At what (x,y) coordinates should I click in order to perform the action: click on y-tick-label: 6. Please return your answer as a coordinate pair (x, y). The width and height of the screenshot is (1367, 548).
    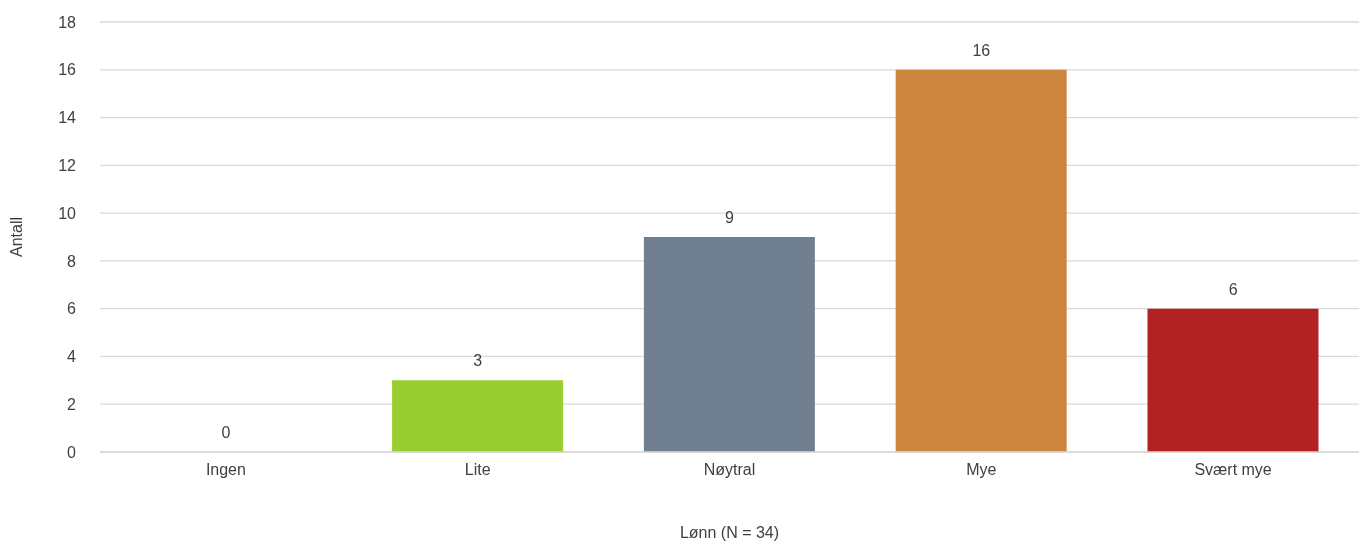
    Looking at the image, I should click on (72, 309).